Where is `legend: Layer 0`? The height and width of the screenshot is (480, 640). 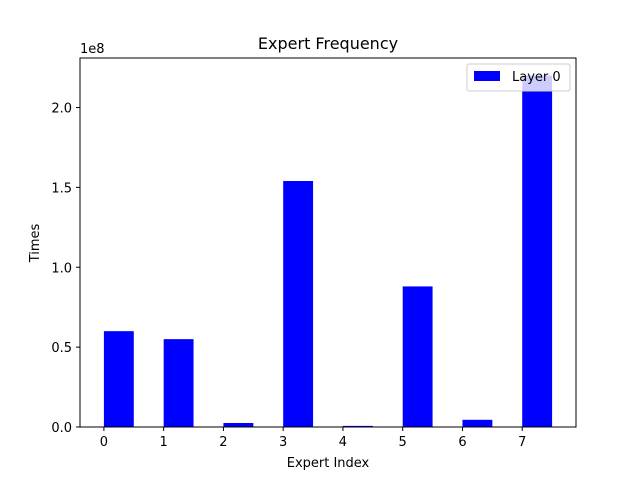
legend: Layer 0 is located at coordinates (518, 77).